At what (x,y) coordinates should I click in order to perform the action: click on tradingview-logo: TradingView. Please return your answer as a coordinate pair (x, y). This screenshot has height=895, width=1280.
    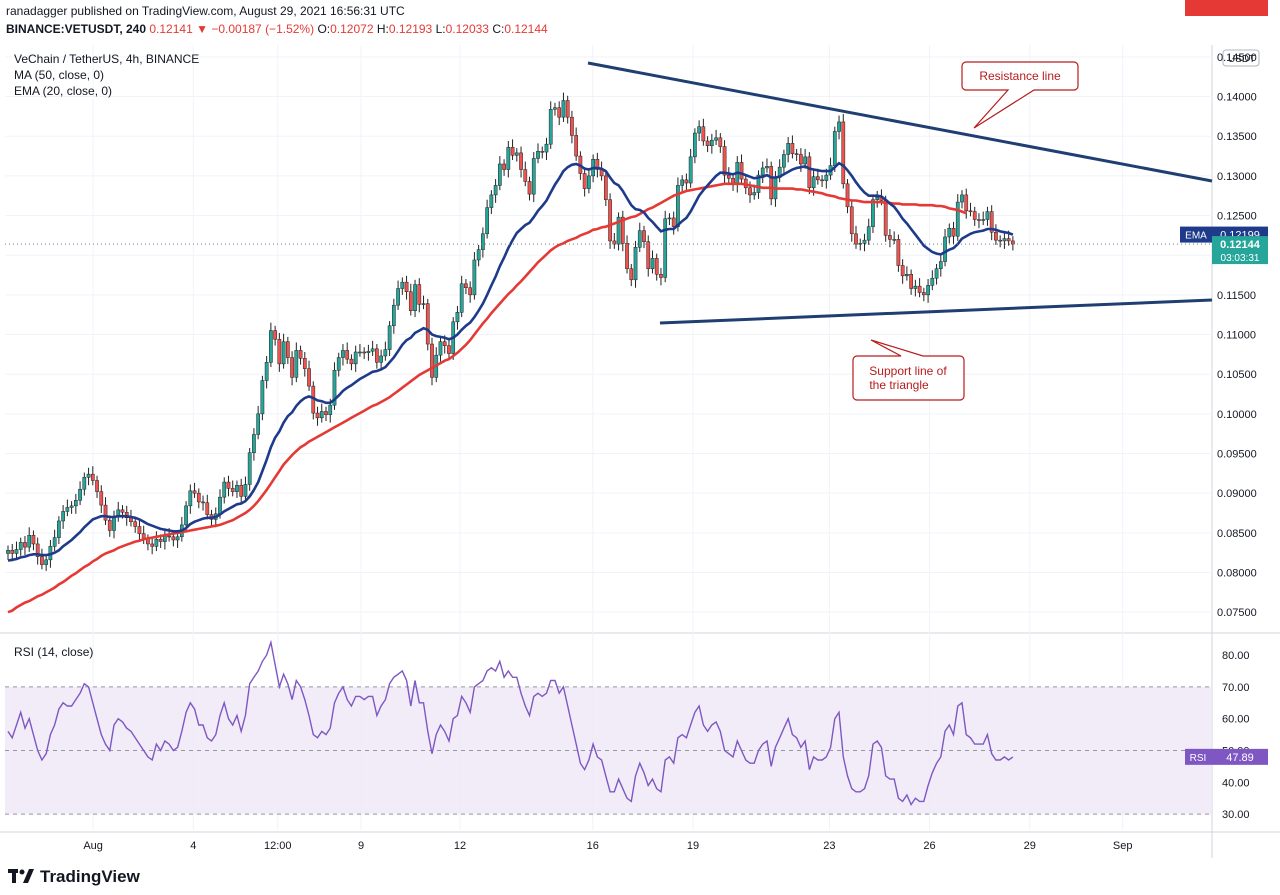
    Looking at the image, I should click on (74, 877).